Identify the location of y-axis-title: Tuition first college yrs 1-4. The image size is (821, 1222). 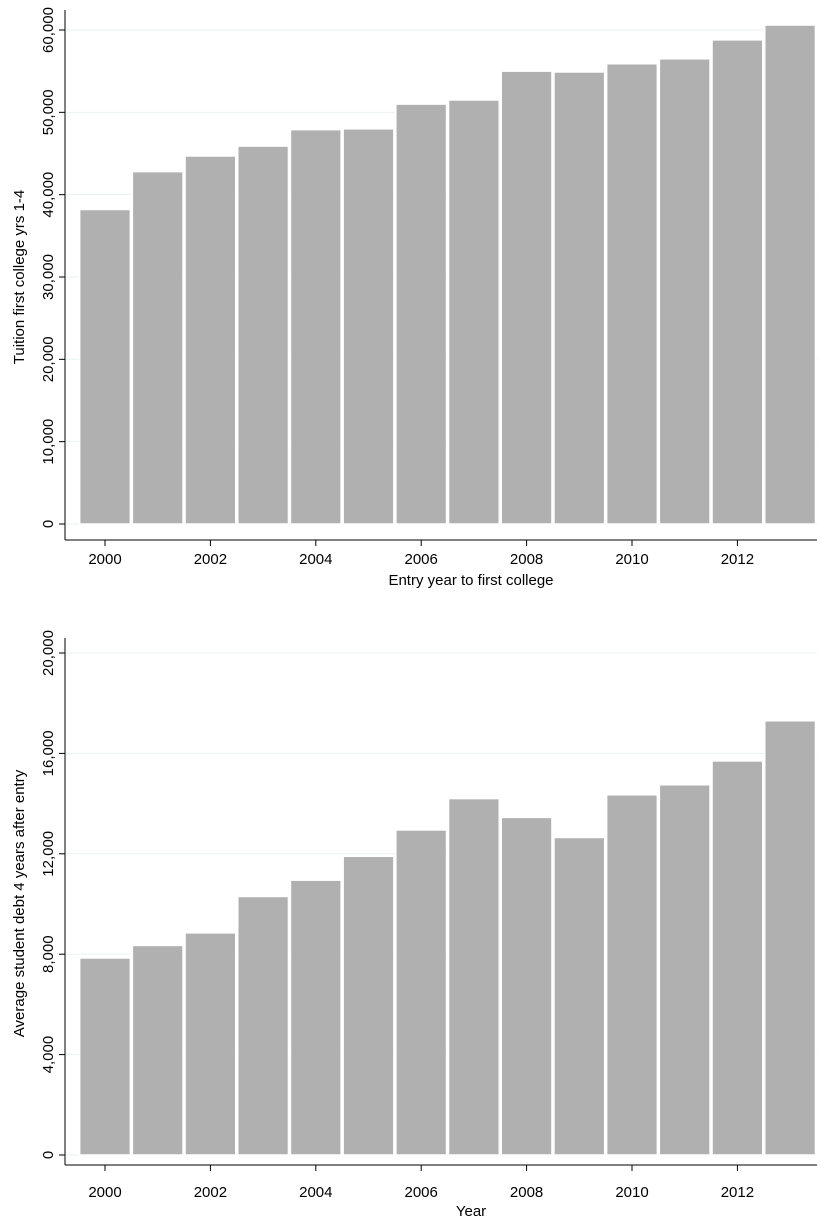
(19, 277).